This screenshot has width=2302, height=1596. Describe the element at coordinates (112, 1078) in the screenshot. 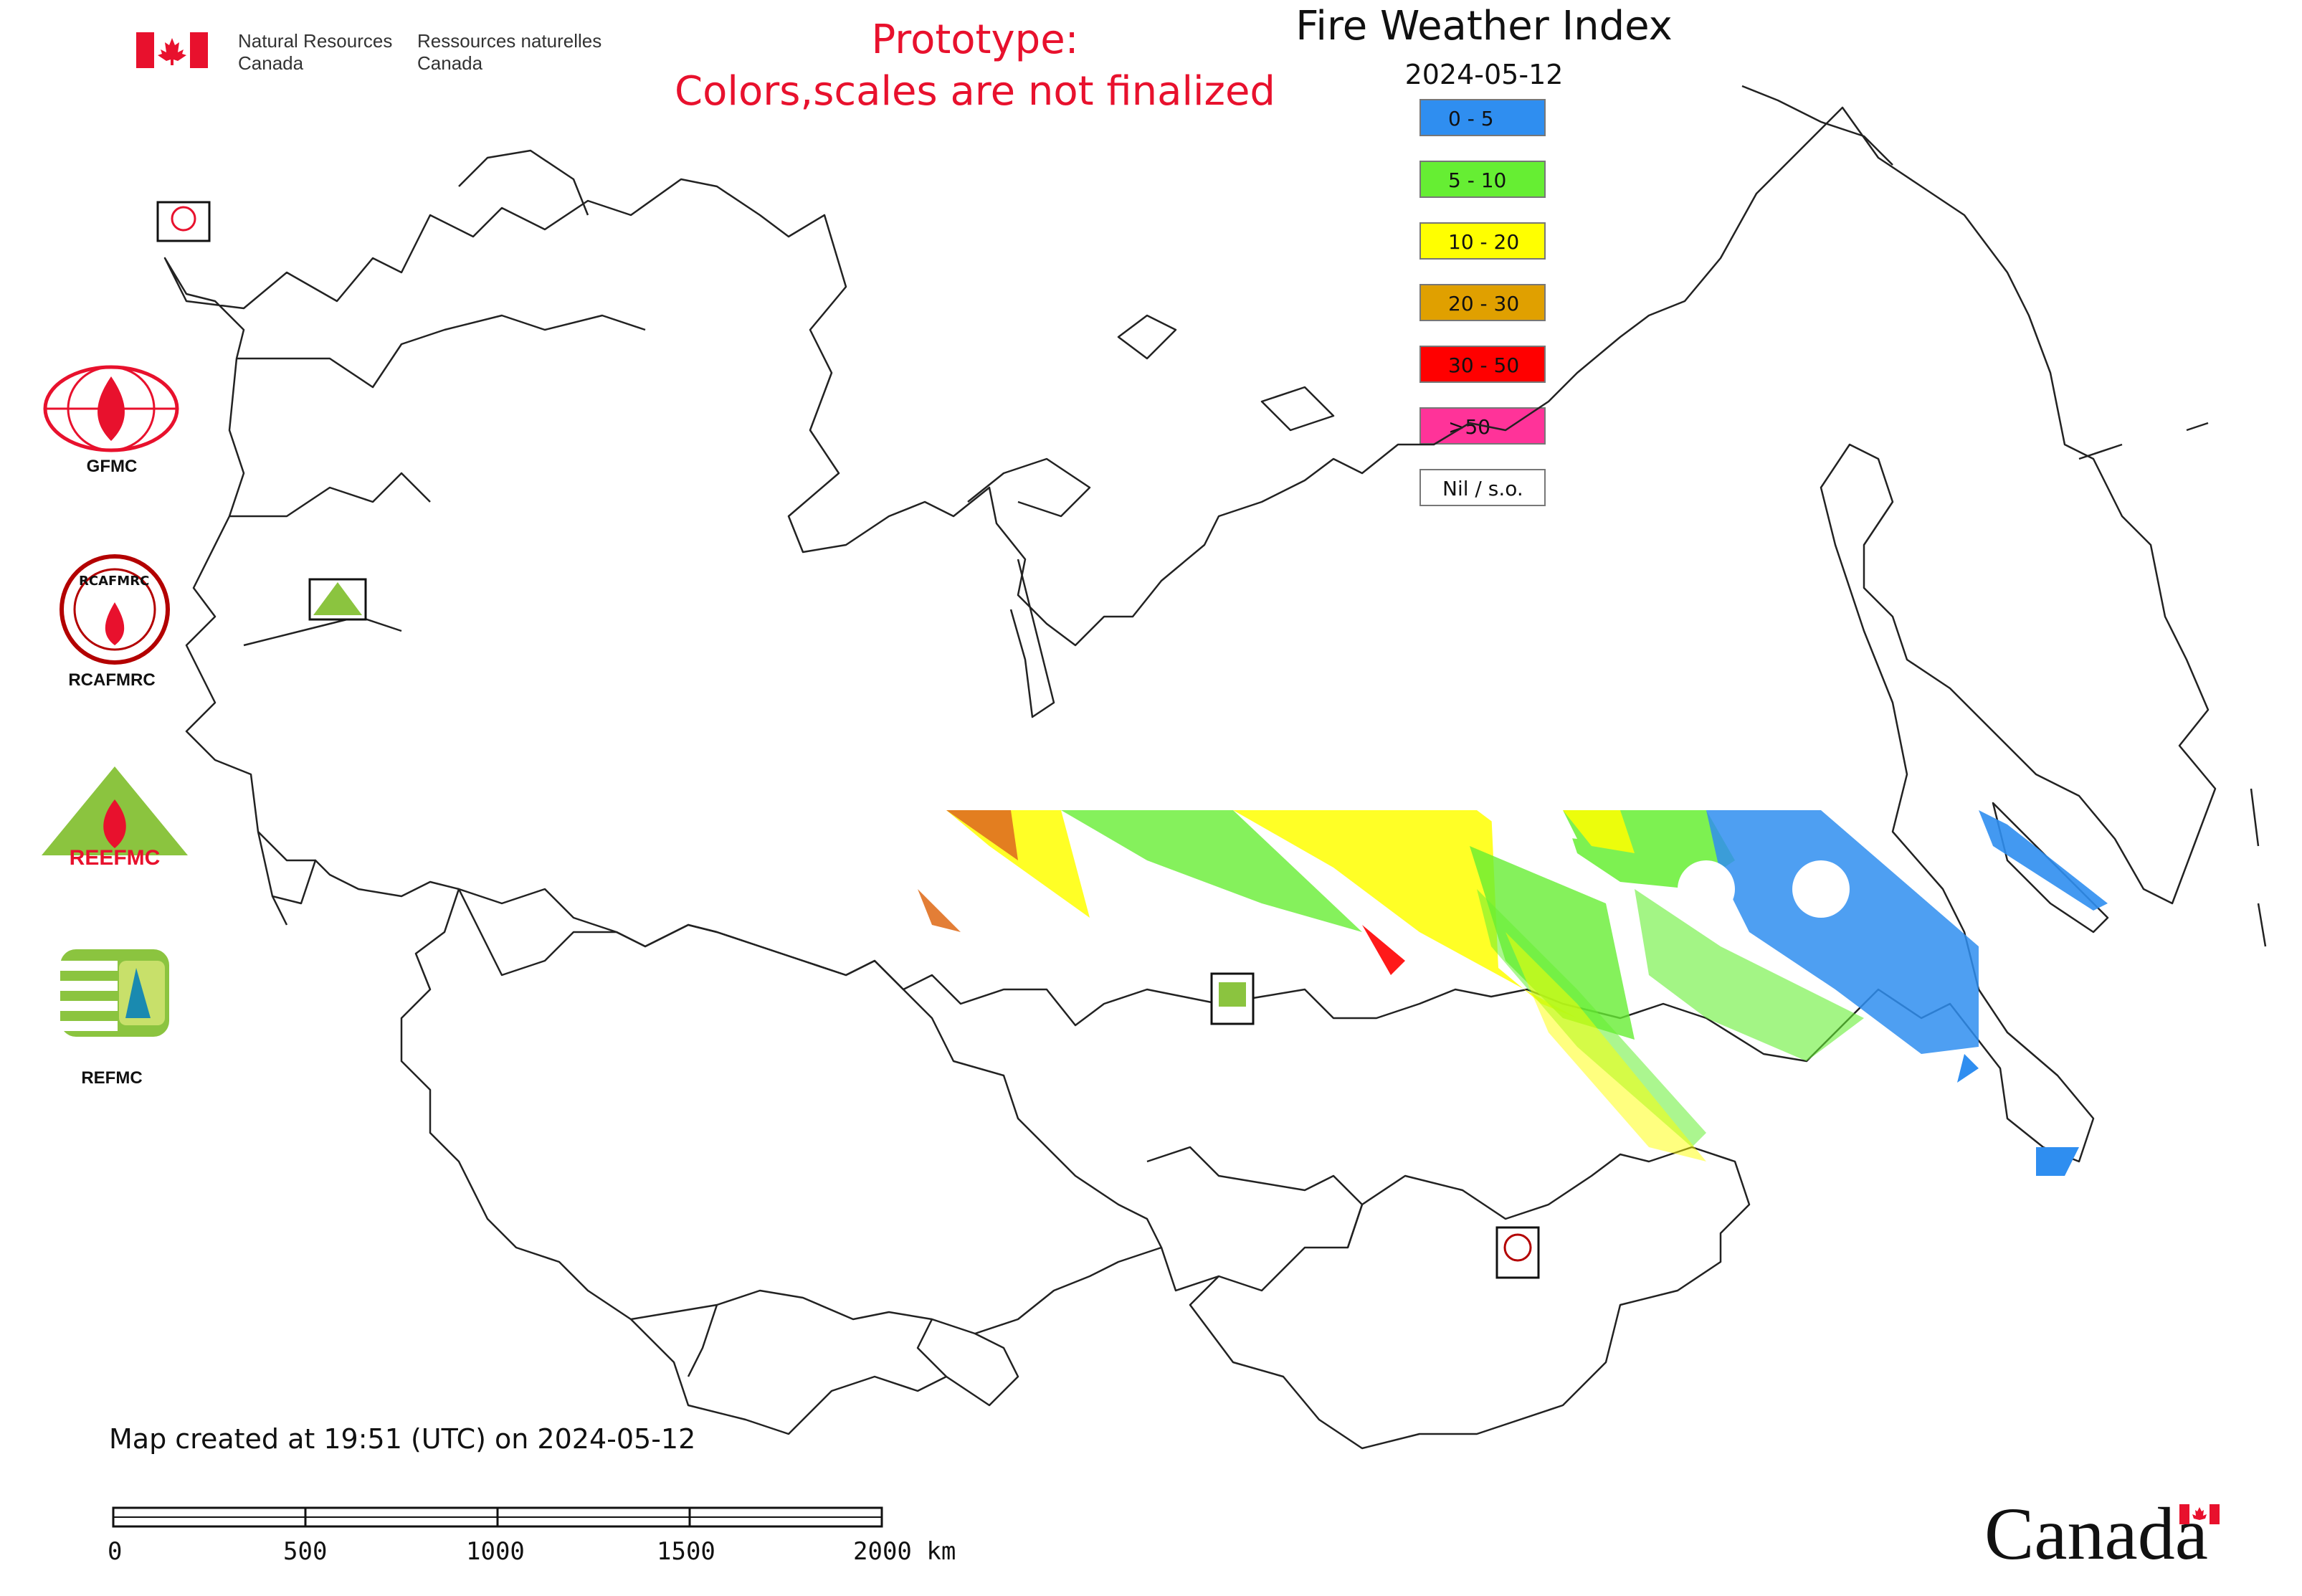

I see `refmc-label: REFMC` at that location.